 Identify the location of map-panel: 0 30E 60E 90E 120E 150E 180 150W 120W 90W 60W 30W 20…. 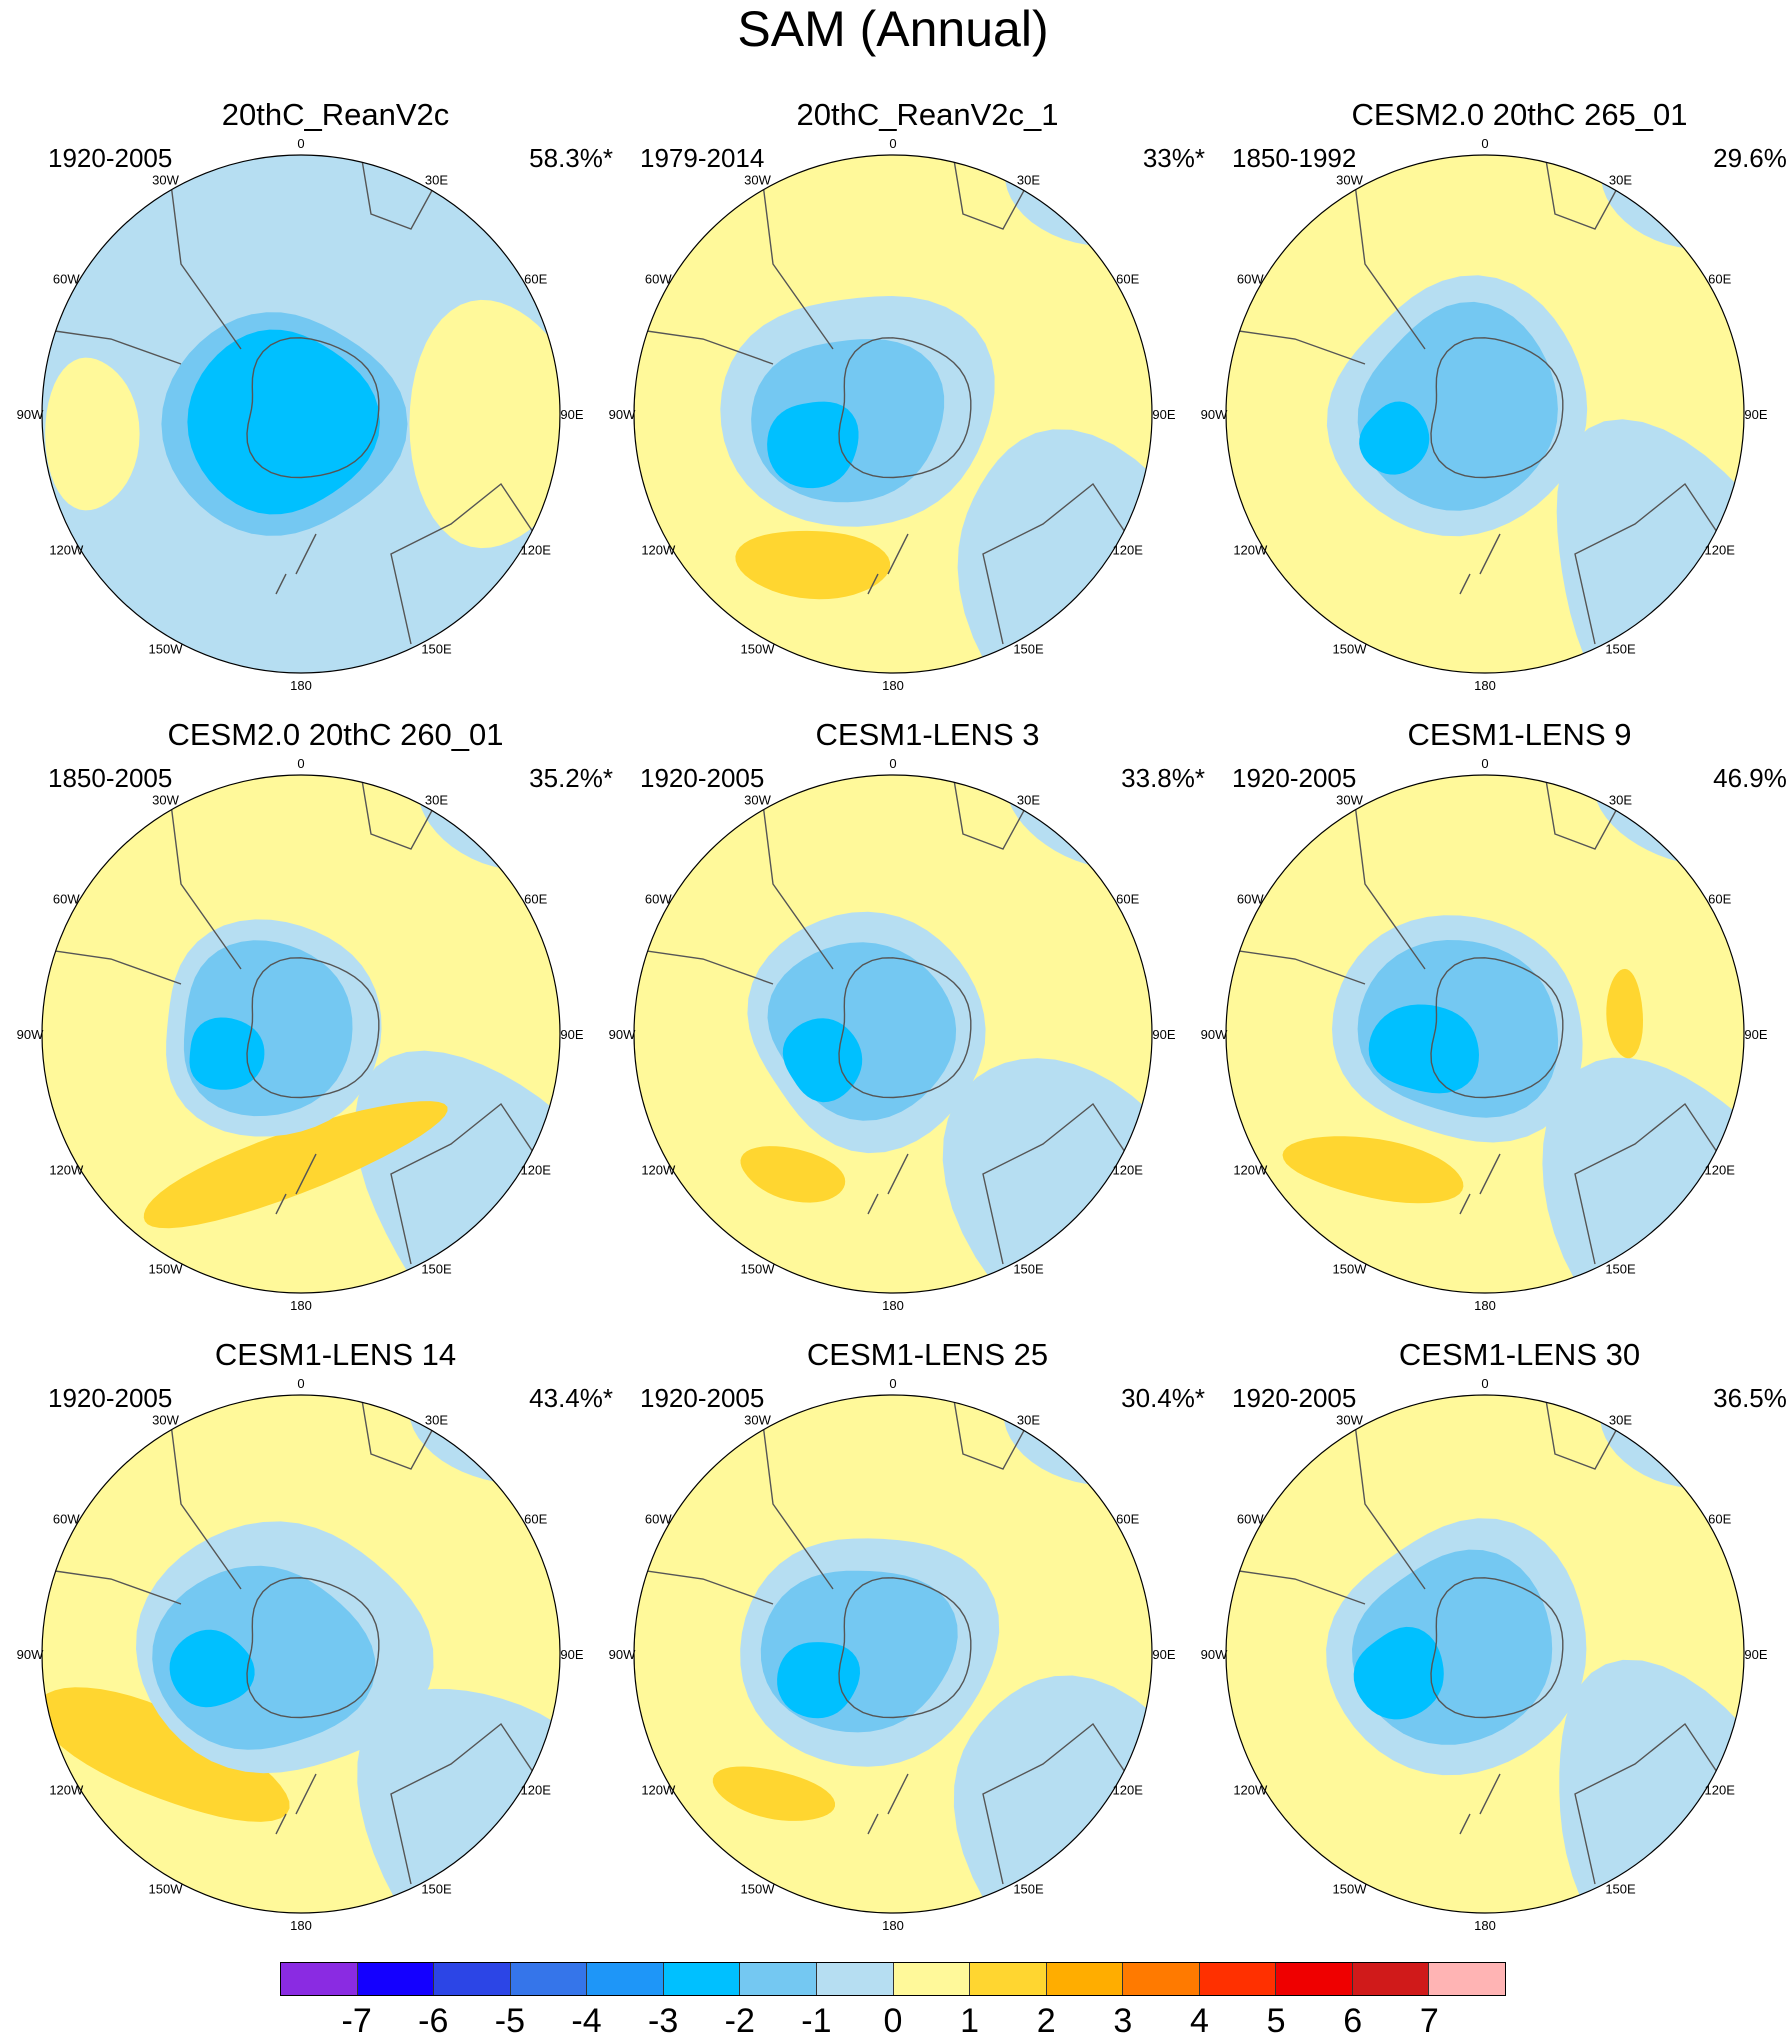
(325, 407).